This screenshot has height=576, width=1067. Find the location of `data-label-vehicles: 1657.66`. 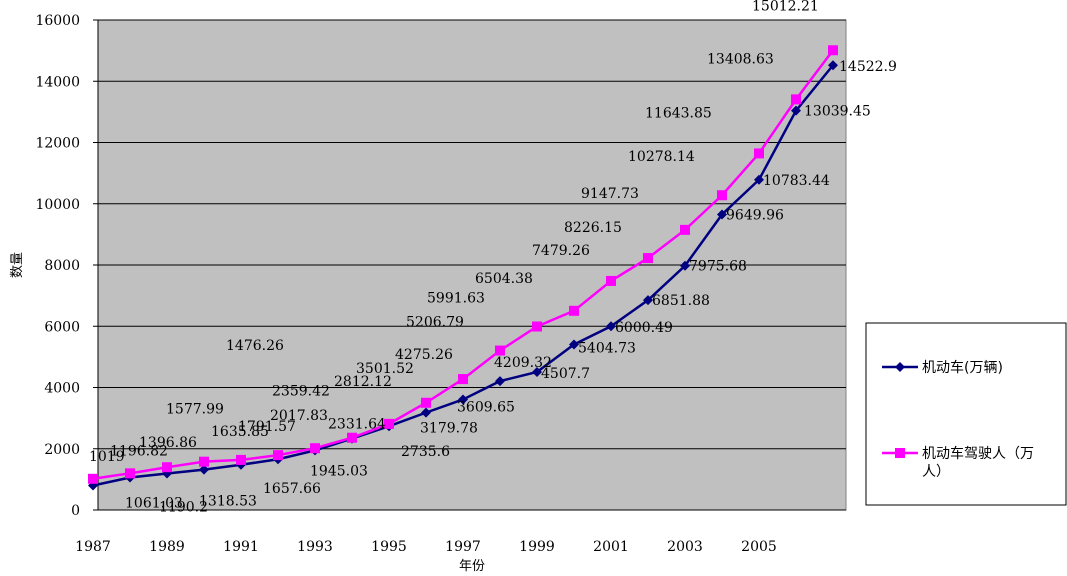

data-label-vehicles: 1657.66 is located at coordinates (292, 489).